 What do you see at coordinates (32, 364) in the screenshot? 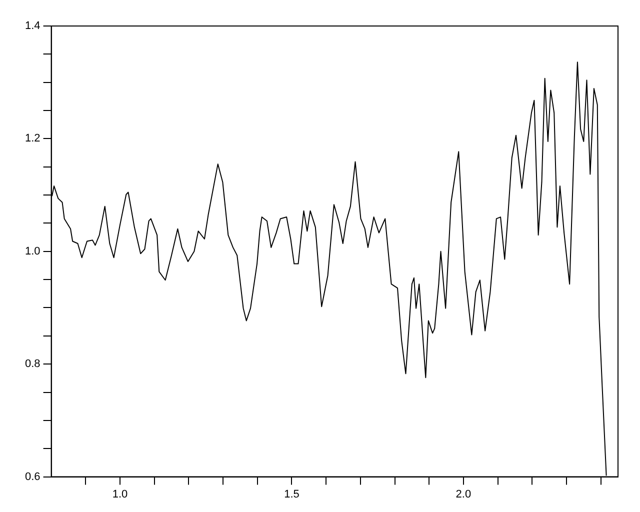
I see `y-tick-label: 0.8` at bounding box center [32, 364].